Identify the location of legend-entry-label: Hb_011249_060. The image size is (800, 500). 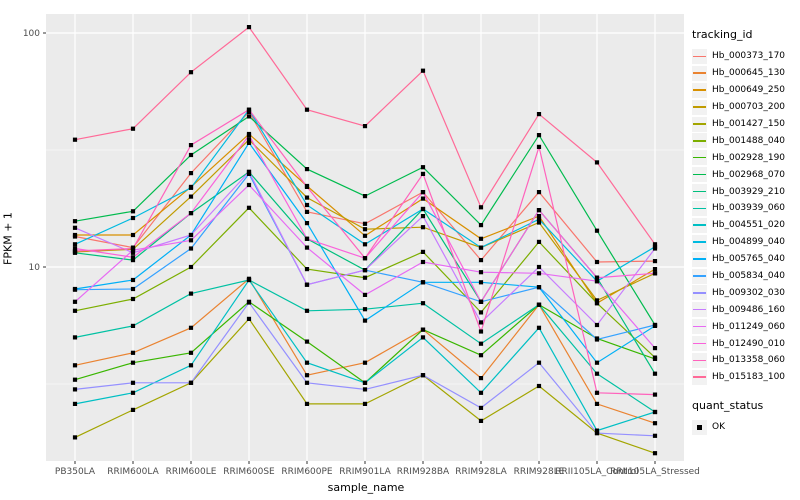
(749, 326).